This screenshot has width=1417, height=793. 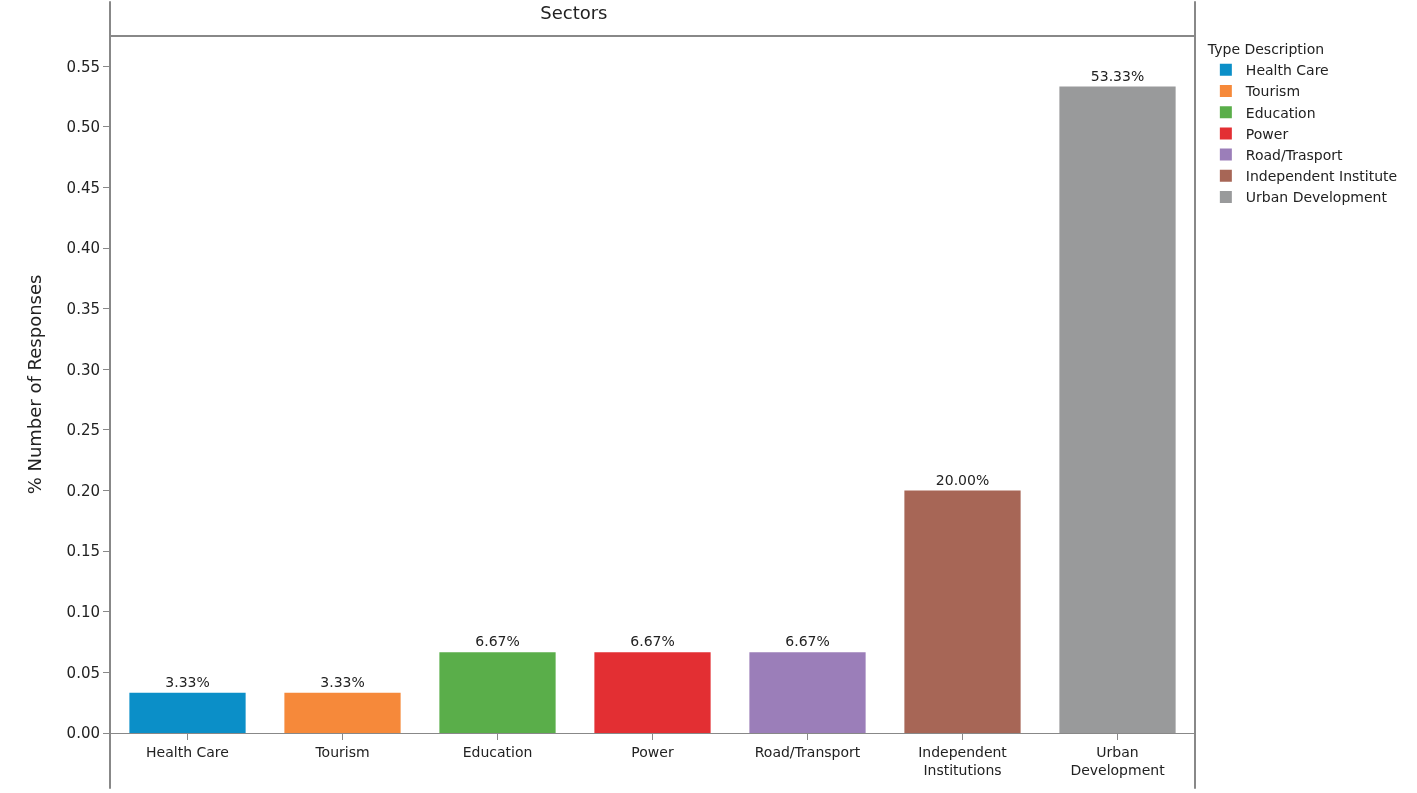 What do you see at coordinates (1118, 760) in the screenshot?
I see `x-tick-label: Urban Development` at bounding box center [1118, 760].